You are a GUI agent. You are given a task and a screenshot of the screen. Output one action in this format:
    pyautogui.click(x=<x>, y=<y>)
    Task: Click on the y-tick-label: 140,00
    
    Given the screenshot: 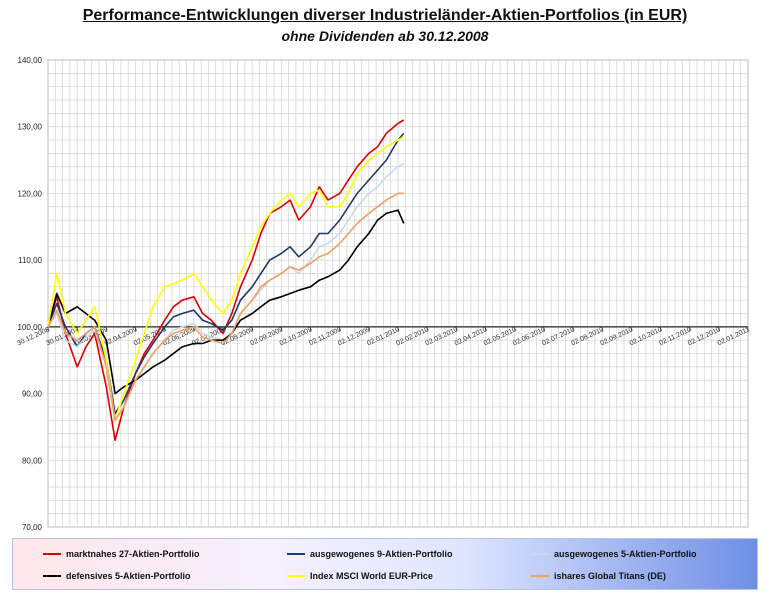 What is the action you would take?
    pyautogui.click(x=30, y=60)
    